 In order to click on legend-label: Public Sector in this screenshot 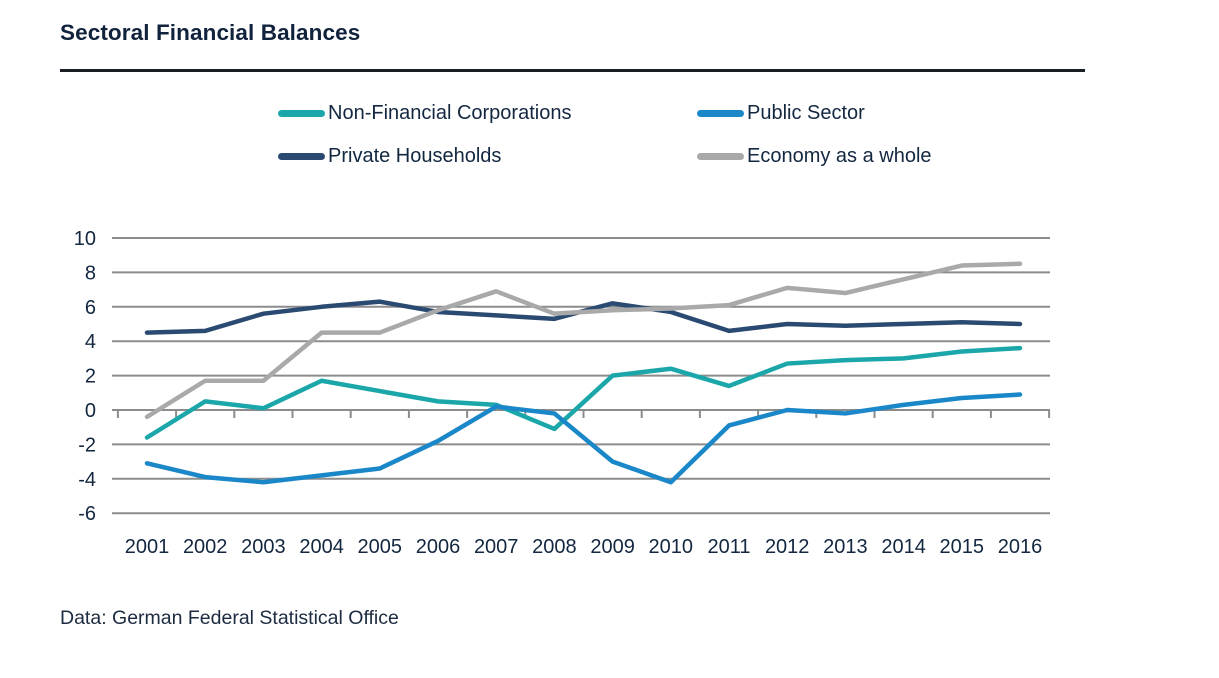, I will do `click(806, 112)`.